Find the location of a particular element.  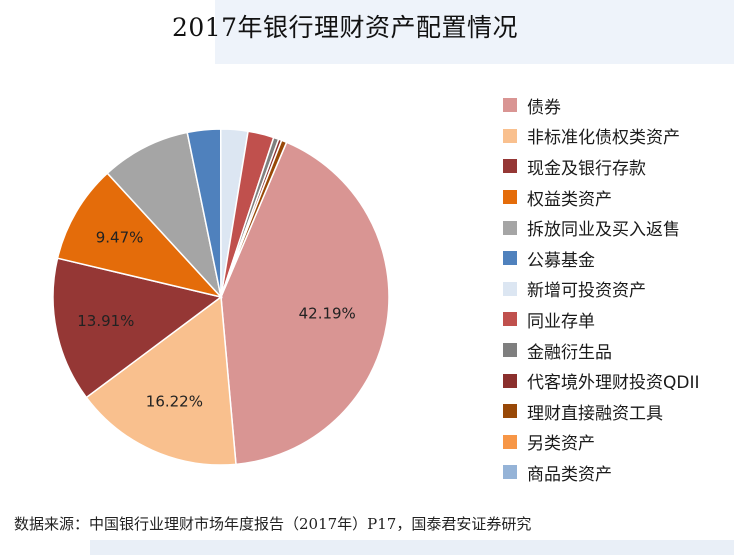

slice-data-label: 9.47% is located at coordinates (120, 237).